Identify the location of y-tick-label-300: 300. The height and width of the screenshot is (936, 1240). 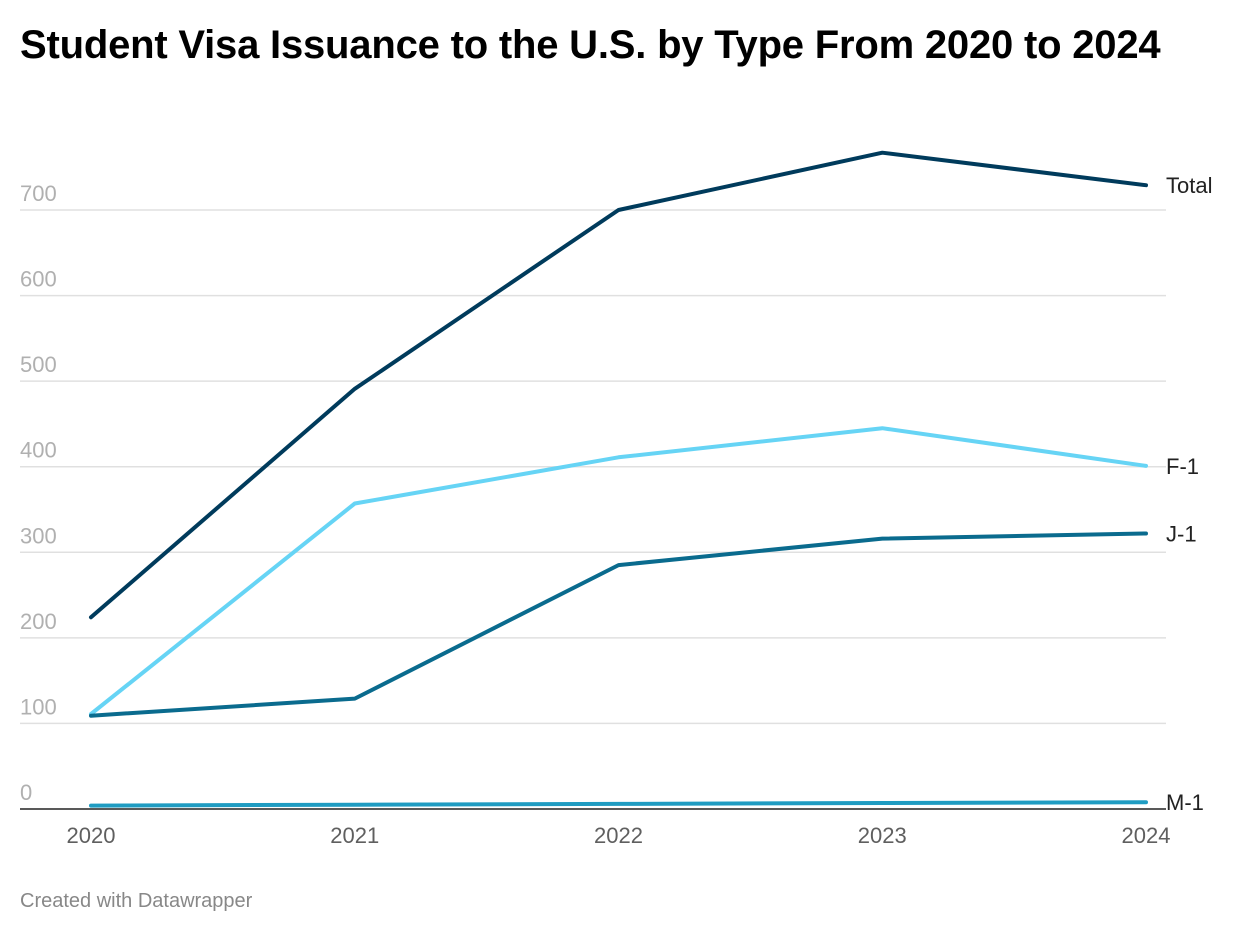
(38, 535).